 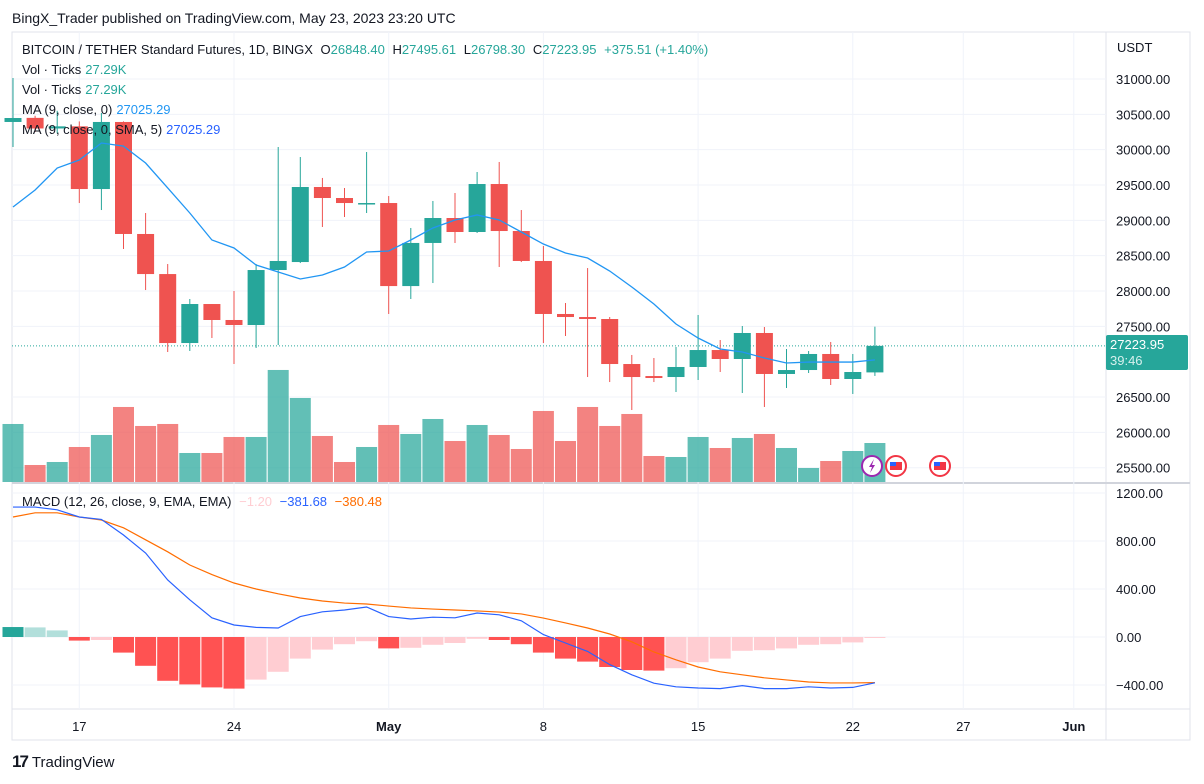 What do you see at coordinates (1136, 541) in the screenshot?
I see `macd-tick-label: 800.00` at bounding box center [1136, 541].